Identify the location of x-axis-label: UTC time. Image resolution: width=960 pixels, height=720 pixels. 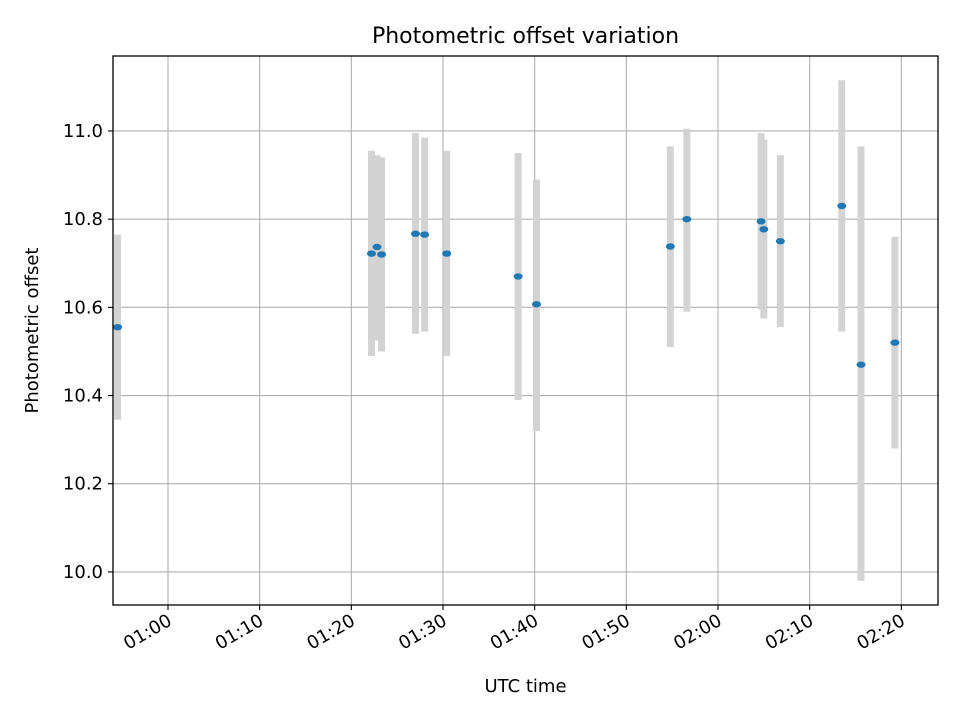
(525, 686).